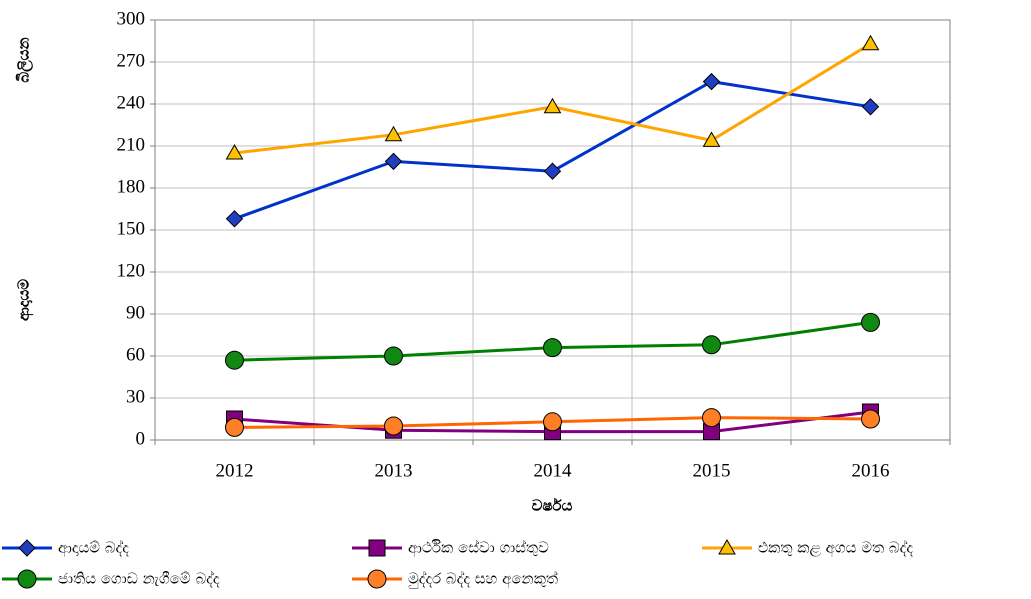 Image resolution: width=1031 pixels, height=599 pixels. What do you see at coordinates (93, 547) in the screenshot?
I see `legend-label: ආදායම් බද්ද` at bounding box center [93, 547].